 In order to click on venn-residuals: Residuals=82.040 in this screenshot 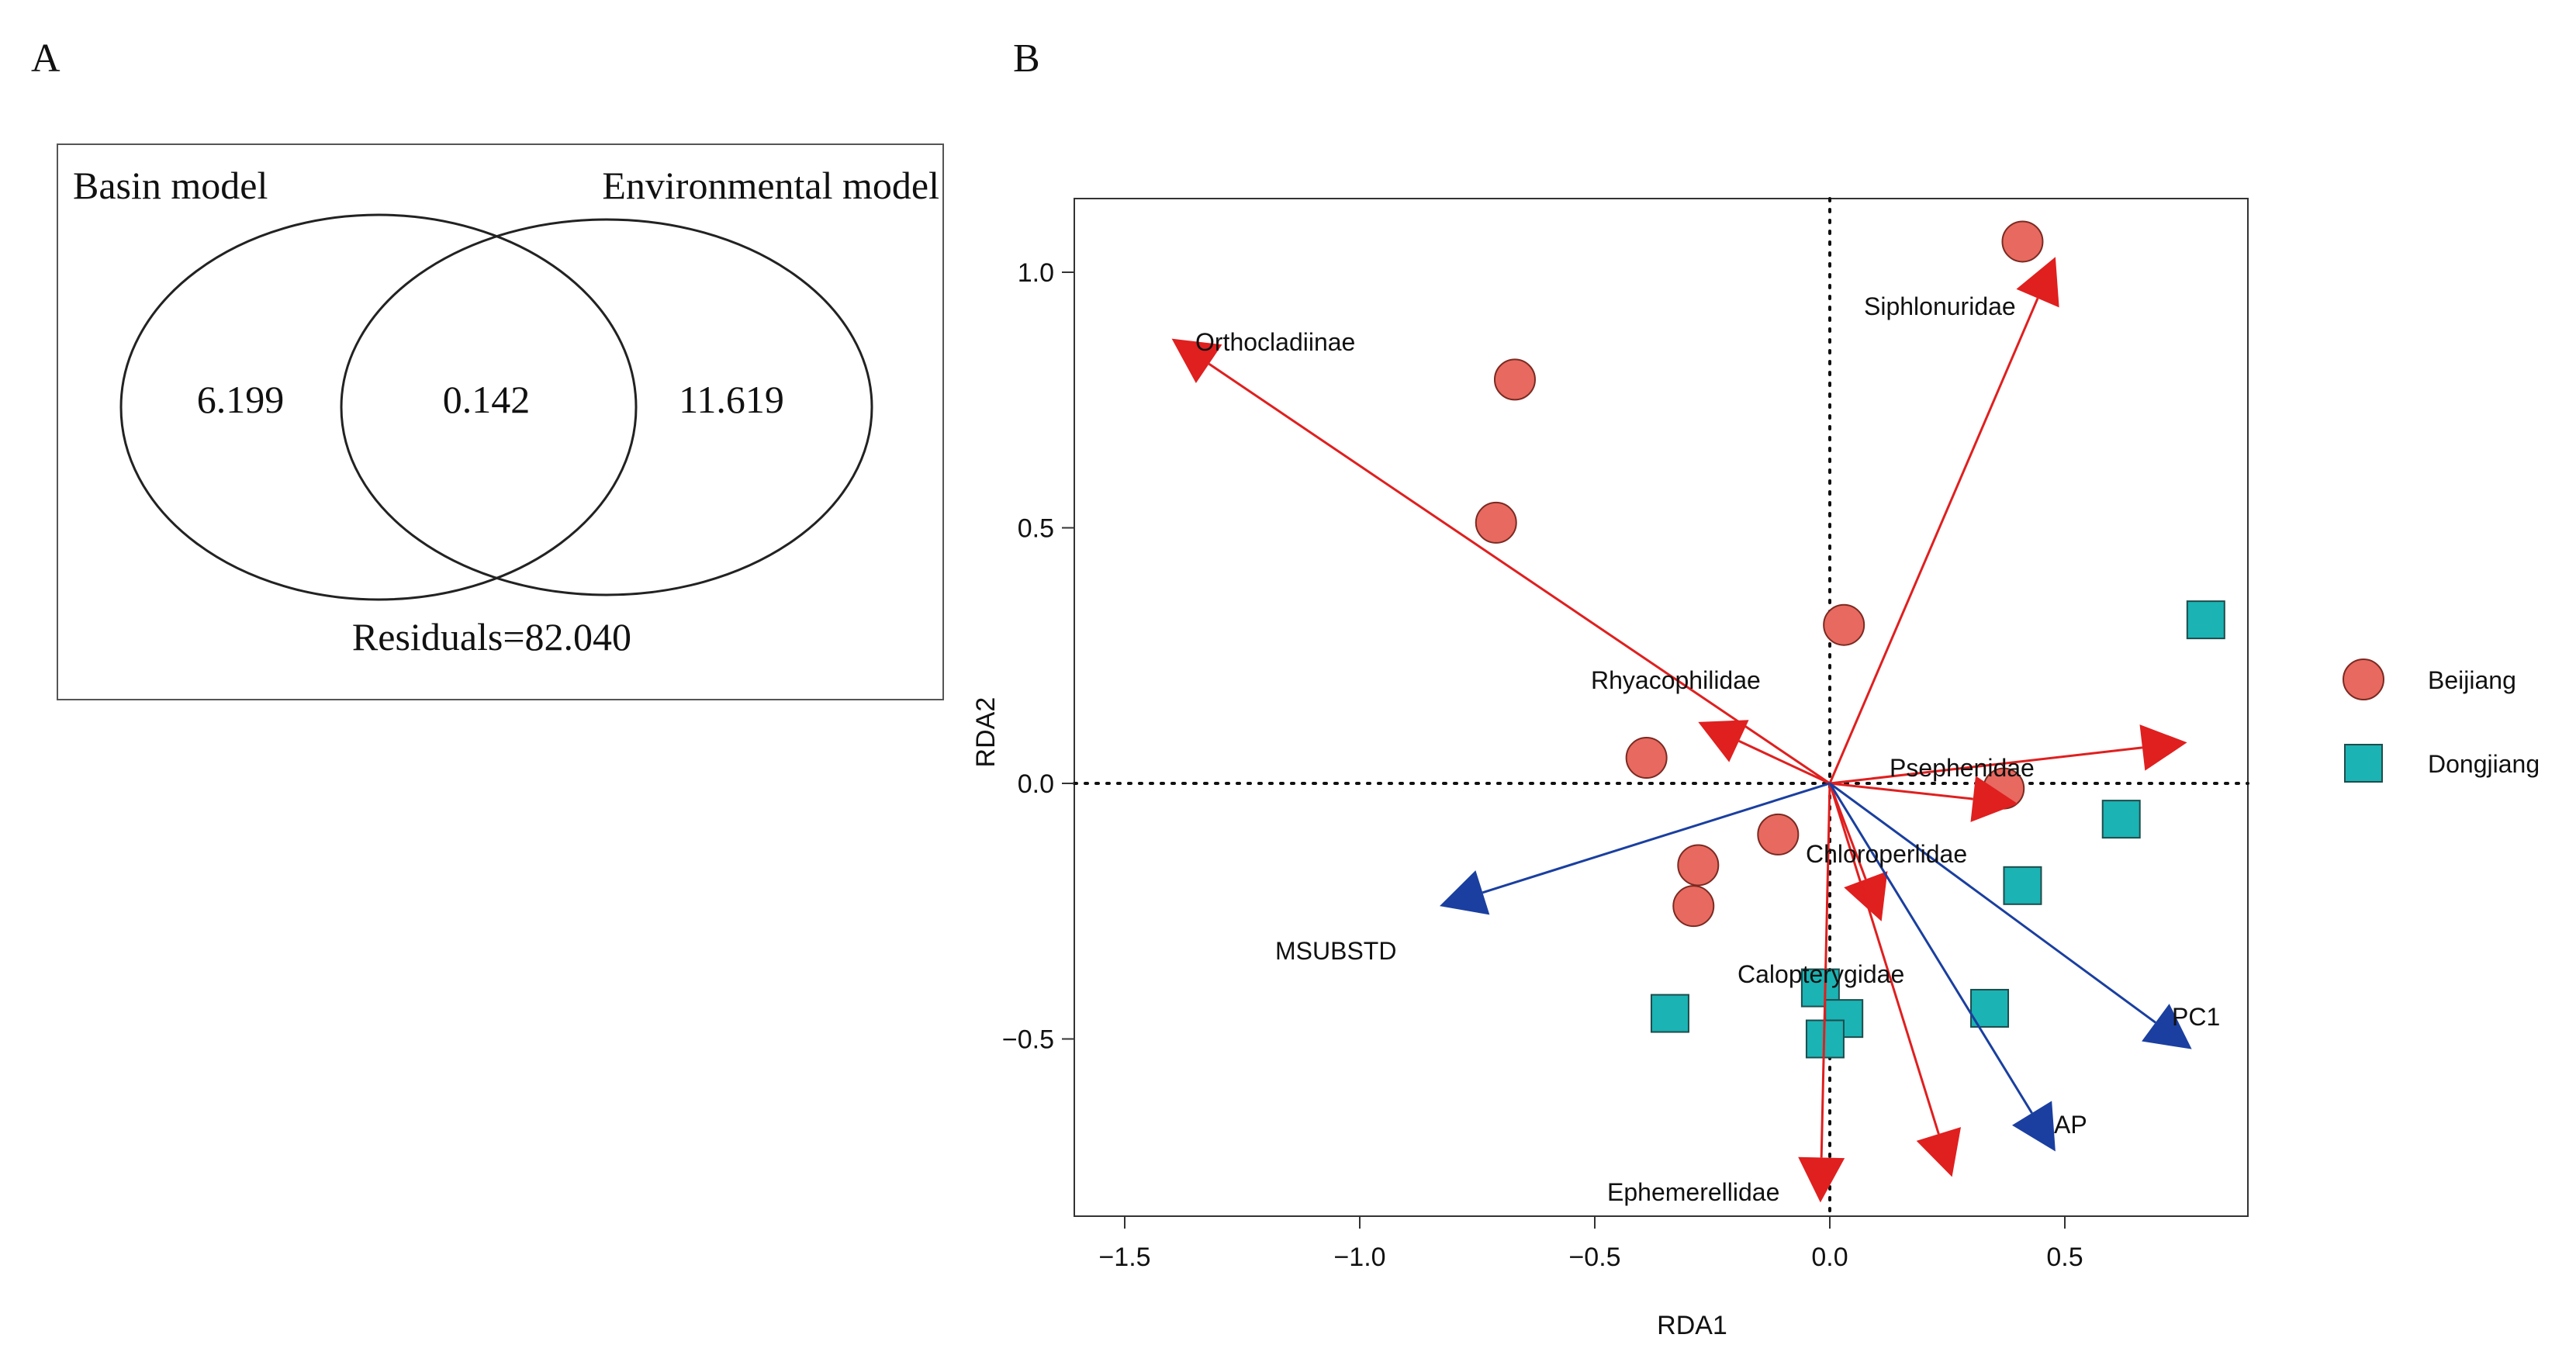, I will do `click(491, 637)`.